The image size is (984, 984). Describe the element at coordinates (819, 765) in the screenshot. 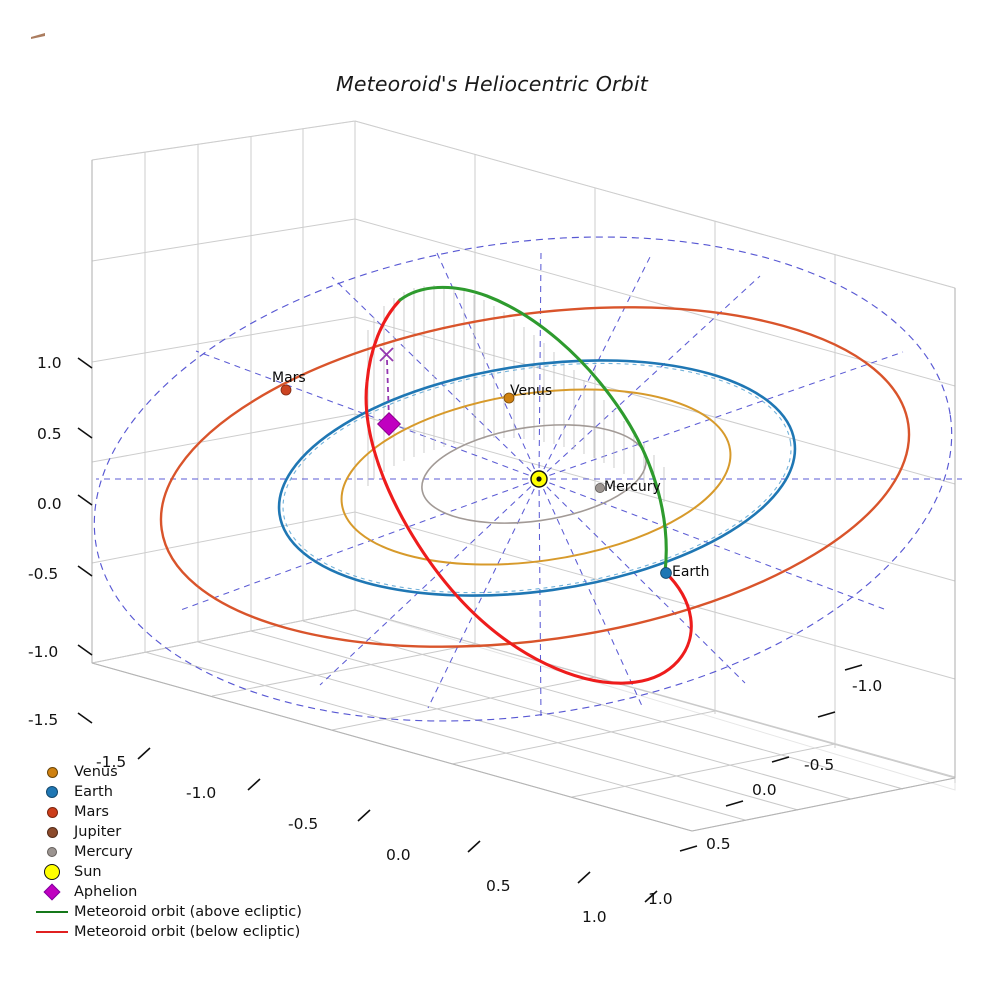

I see `ytick-2: -0.5` at that location.